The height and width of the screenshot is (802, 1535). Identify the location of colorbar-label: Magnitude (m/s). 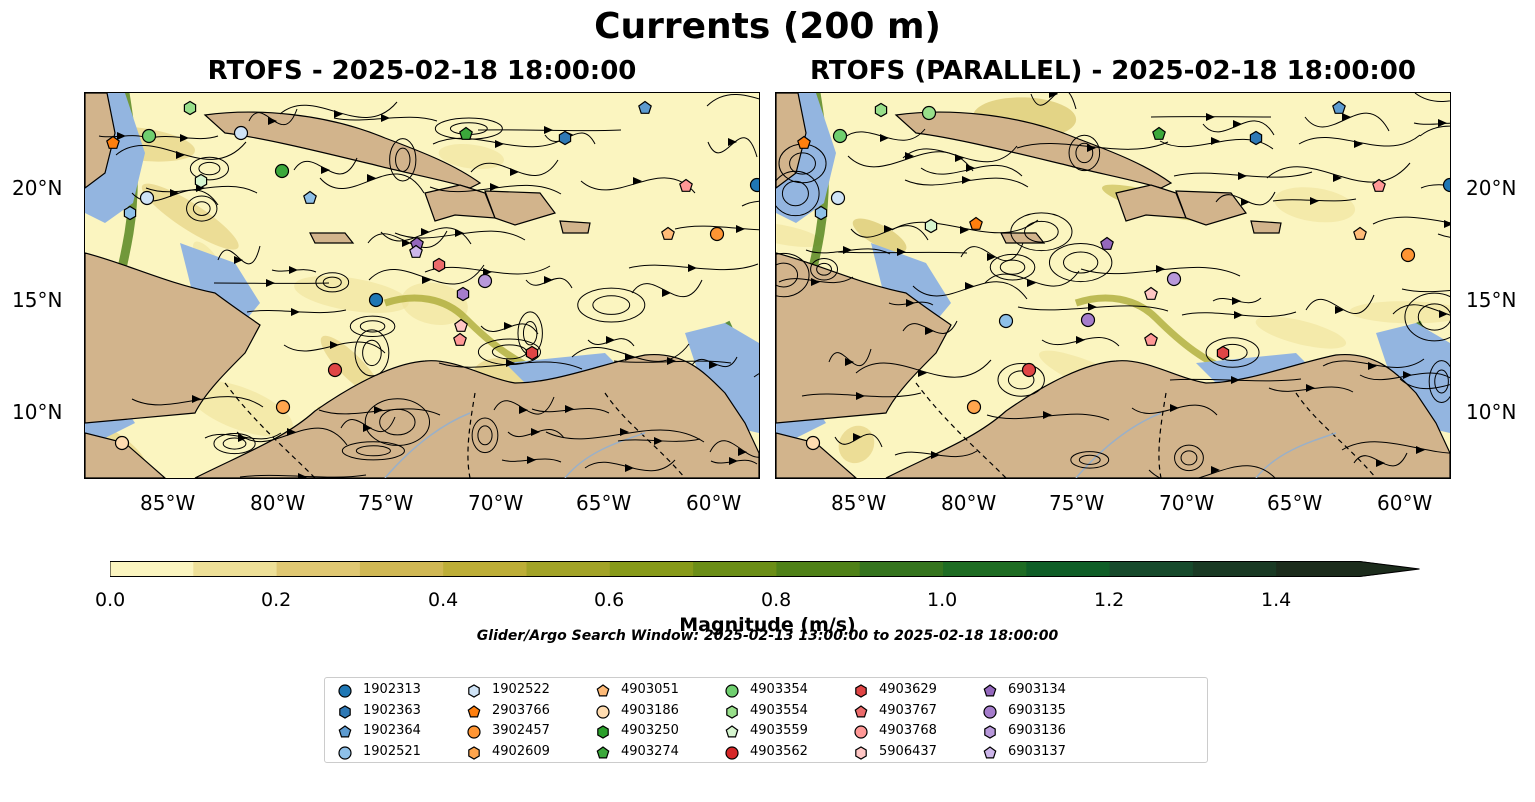
(767, 625).